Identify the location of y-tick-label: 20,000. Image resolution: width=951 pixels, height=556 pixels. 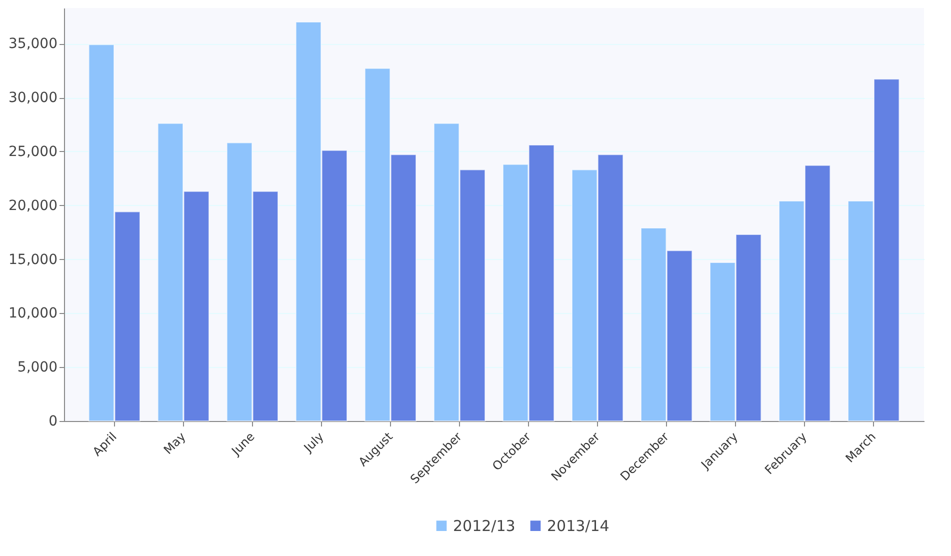
(33, 206).